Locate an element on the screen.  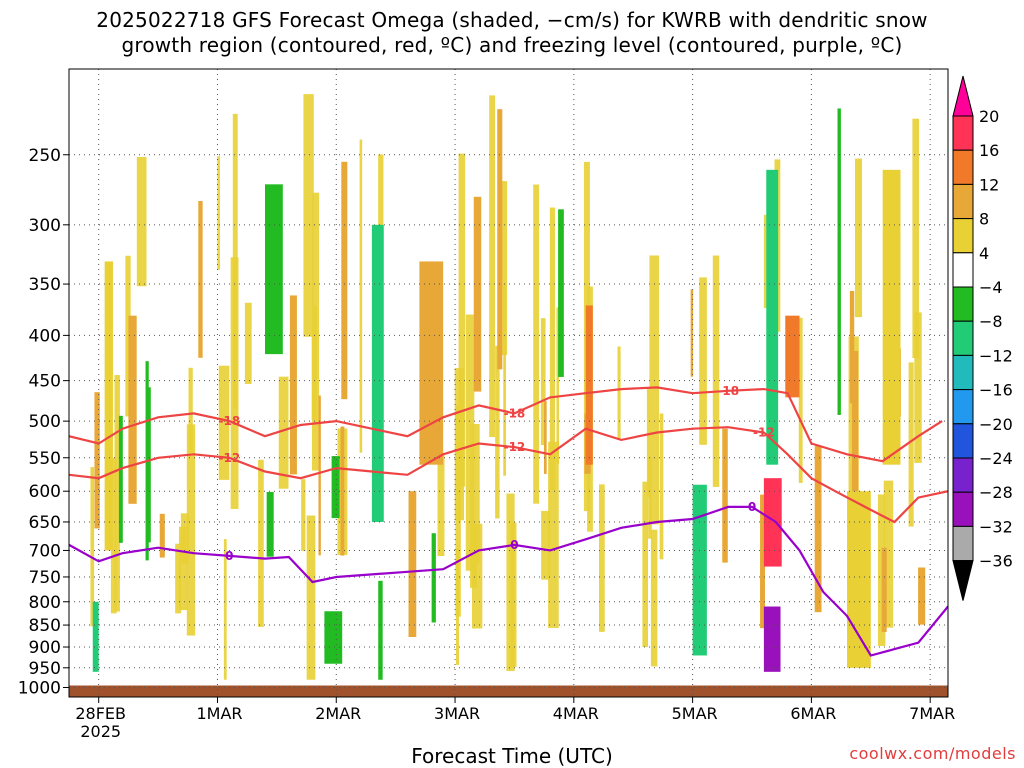
x-tick-label: 7MAR is located at coordinates (932, 713).